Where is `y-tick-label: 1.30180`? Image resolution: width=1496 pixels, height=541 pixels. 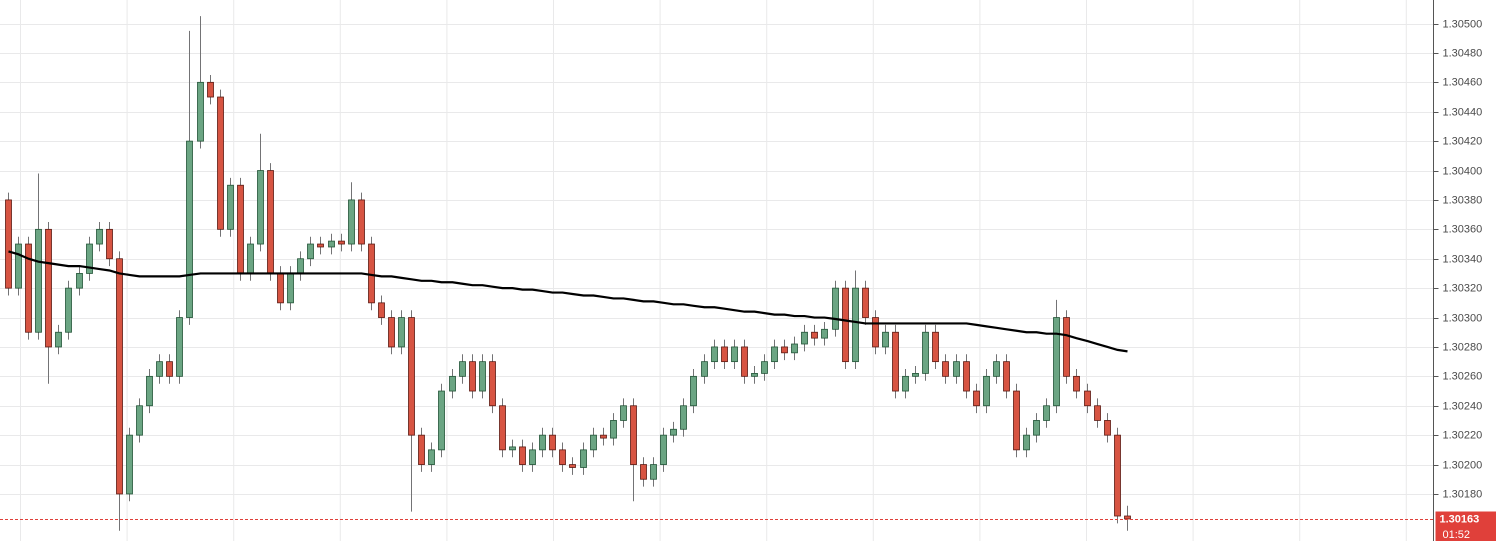 y-tick-label: 1.30180 is located at coordinates (1463, 494).